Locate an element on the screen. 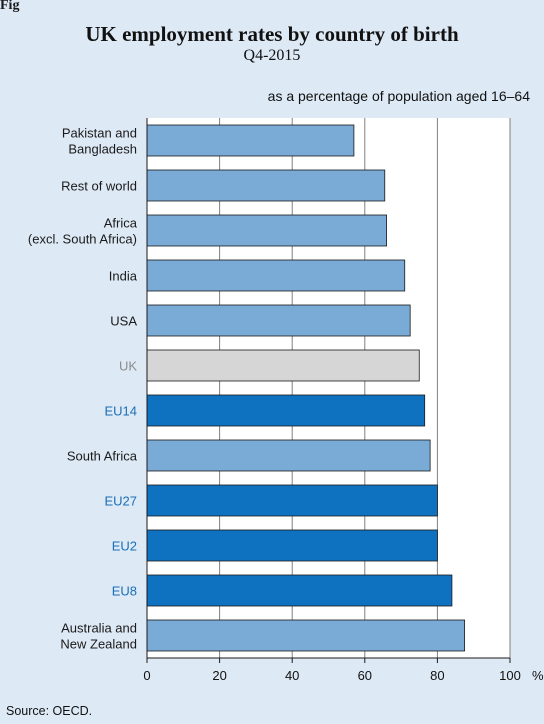 The width and height of the screenshot is (544, 724). x-tick-label: 40 is located at coordinates (292, 675).